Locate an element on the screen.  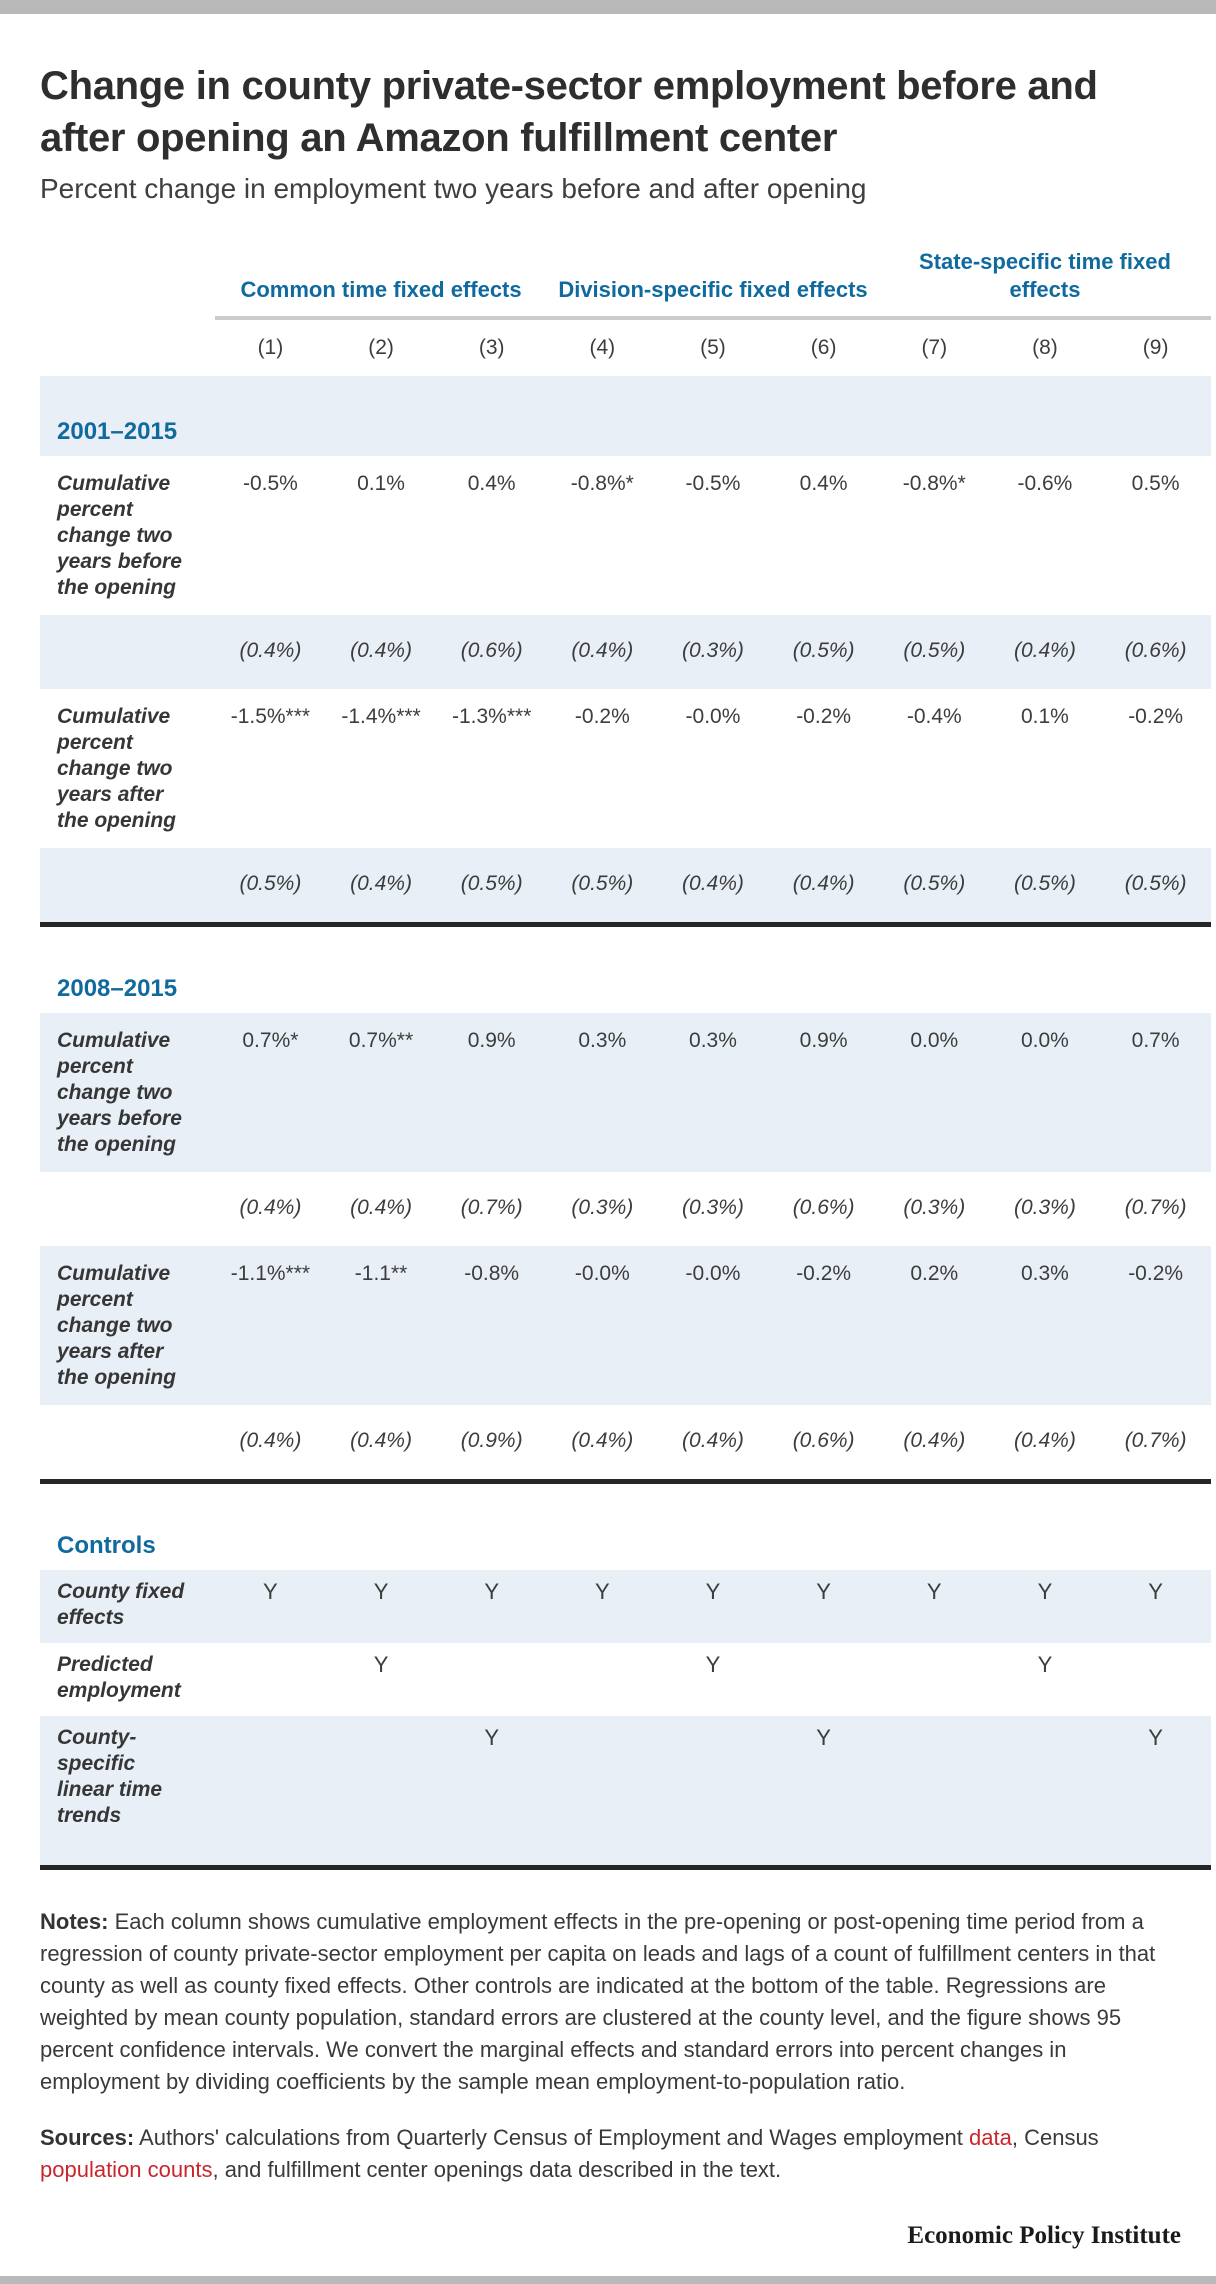
column-number-row: (1) (2) (3) (4) (5) (6) (7) (8) (9) is located at coordinates (625, 347).